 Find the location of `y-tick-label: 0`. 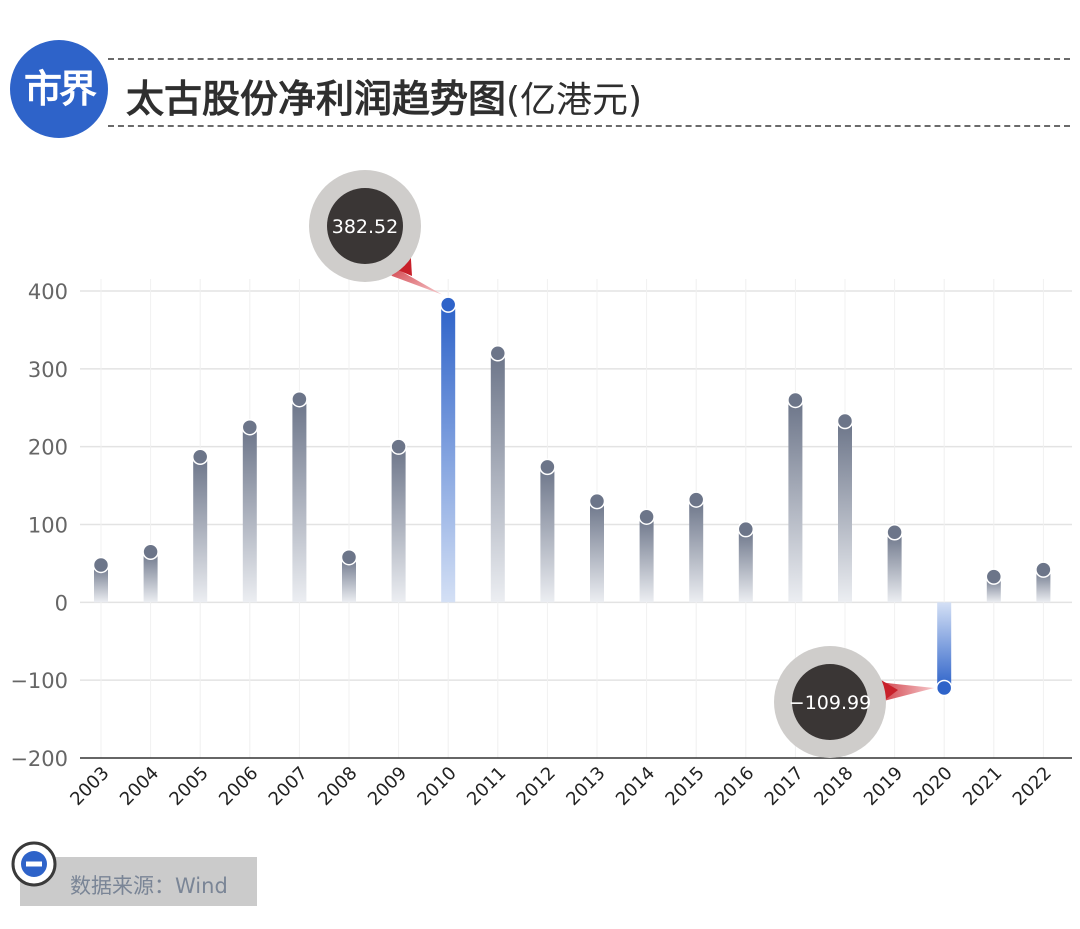

y-tick-label: 0 is located at coordinates (61, 603).